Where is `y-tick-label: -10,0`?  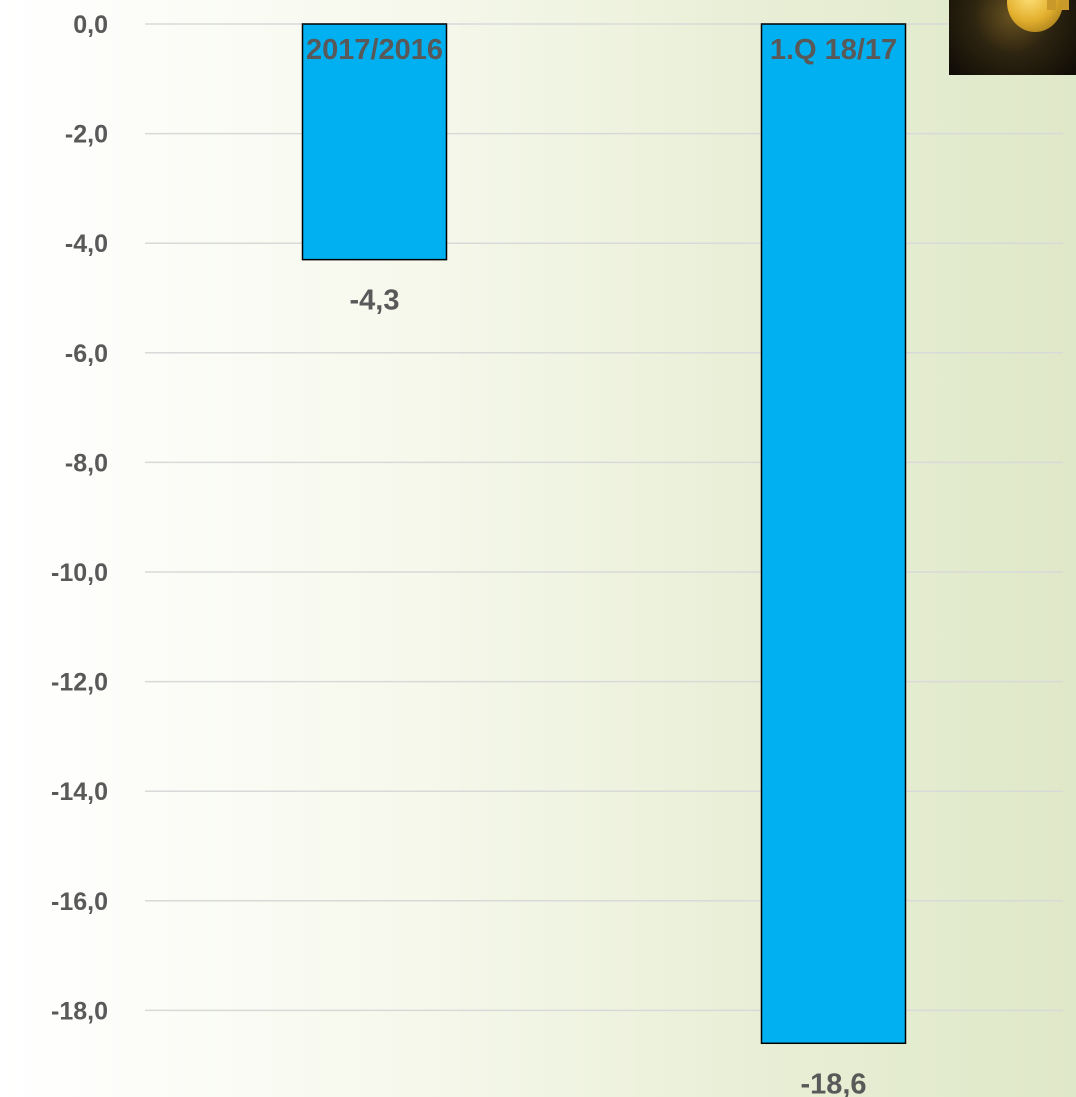
y-tick-label: -10,0 is located at coordinates (79, 573).